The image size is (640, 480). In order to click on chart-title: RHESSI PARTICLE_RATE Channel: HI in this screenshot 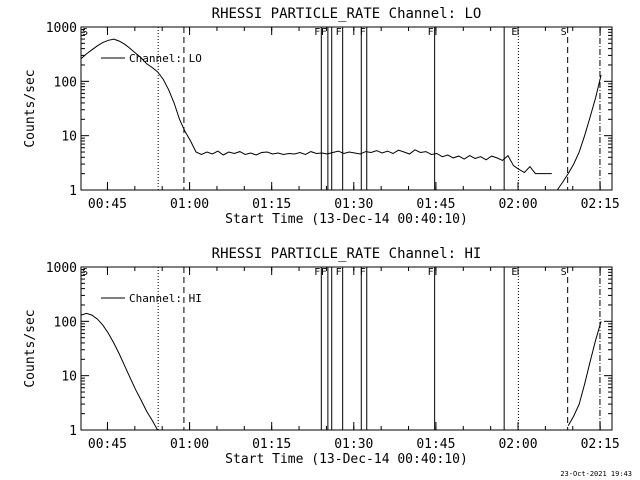, I will do `click(347, 254)`.